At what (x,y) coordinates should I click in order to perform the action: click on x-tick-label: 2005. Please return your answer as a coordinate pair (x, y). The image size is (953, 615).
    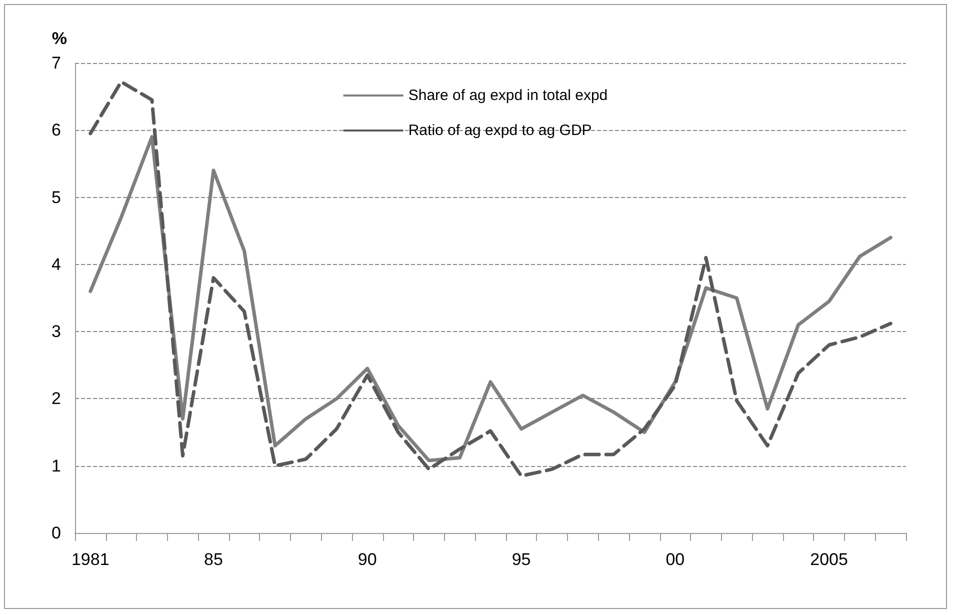
    Looking at the image, I should click on (829, 559).